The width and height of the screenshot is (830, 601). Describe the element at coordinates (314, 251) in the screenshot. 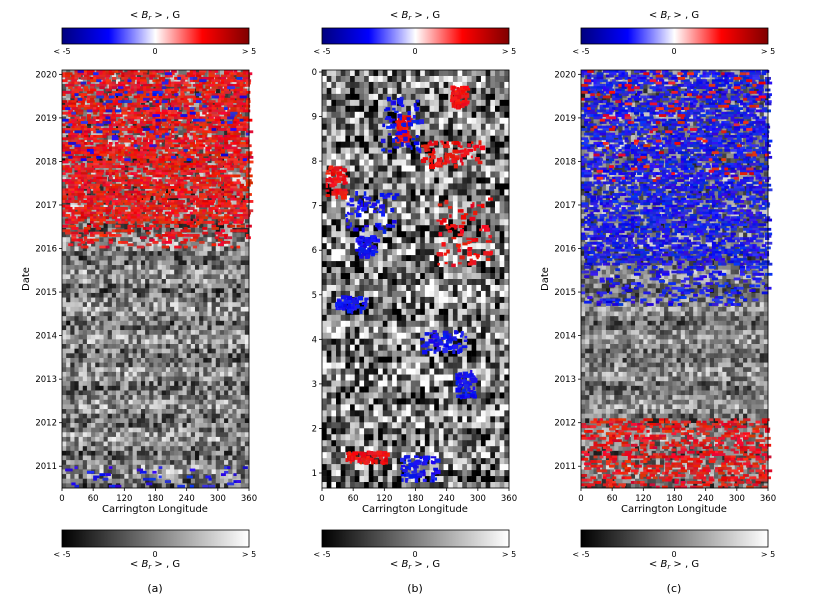

I see `y-tick-label: 6` at that location.